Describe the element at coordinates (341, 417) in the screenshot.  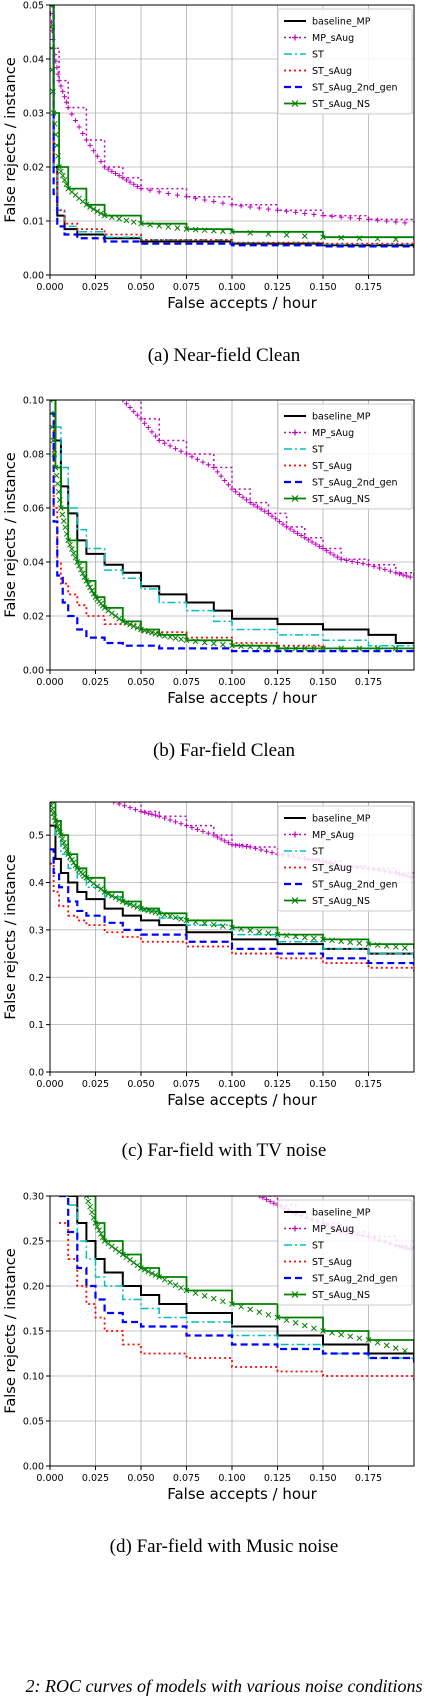
I see `legend-label-baseline-mp: baseline_MP` at that location.